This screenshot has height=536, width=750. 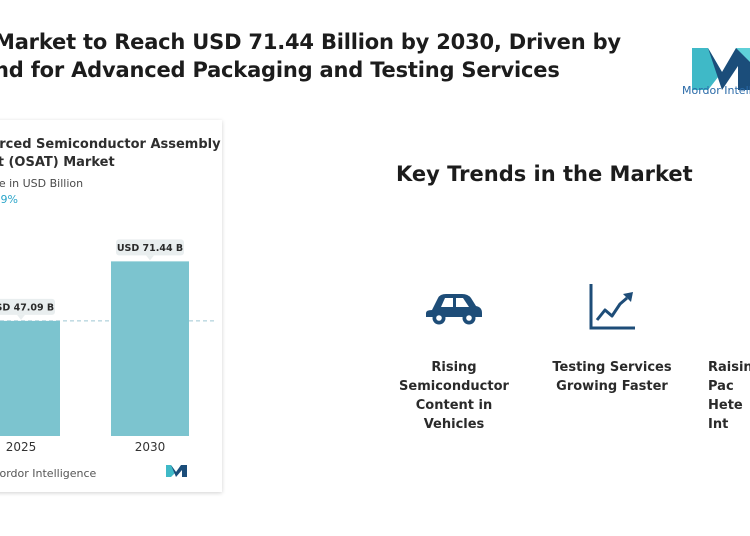 What do you see at coordinates (721, 69) in the screenshot?
I see `brand-logo` at bounding box center [721, 69].